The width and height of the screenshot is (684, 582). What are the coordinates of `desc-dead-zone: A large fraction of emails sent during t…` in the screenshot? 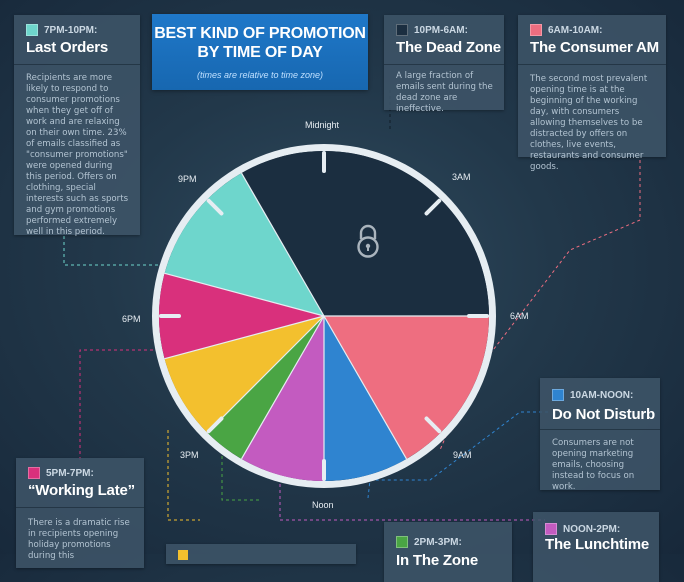 It's located at (444, 92).